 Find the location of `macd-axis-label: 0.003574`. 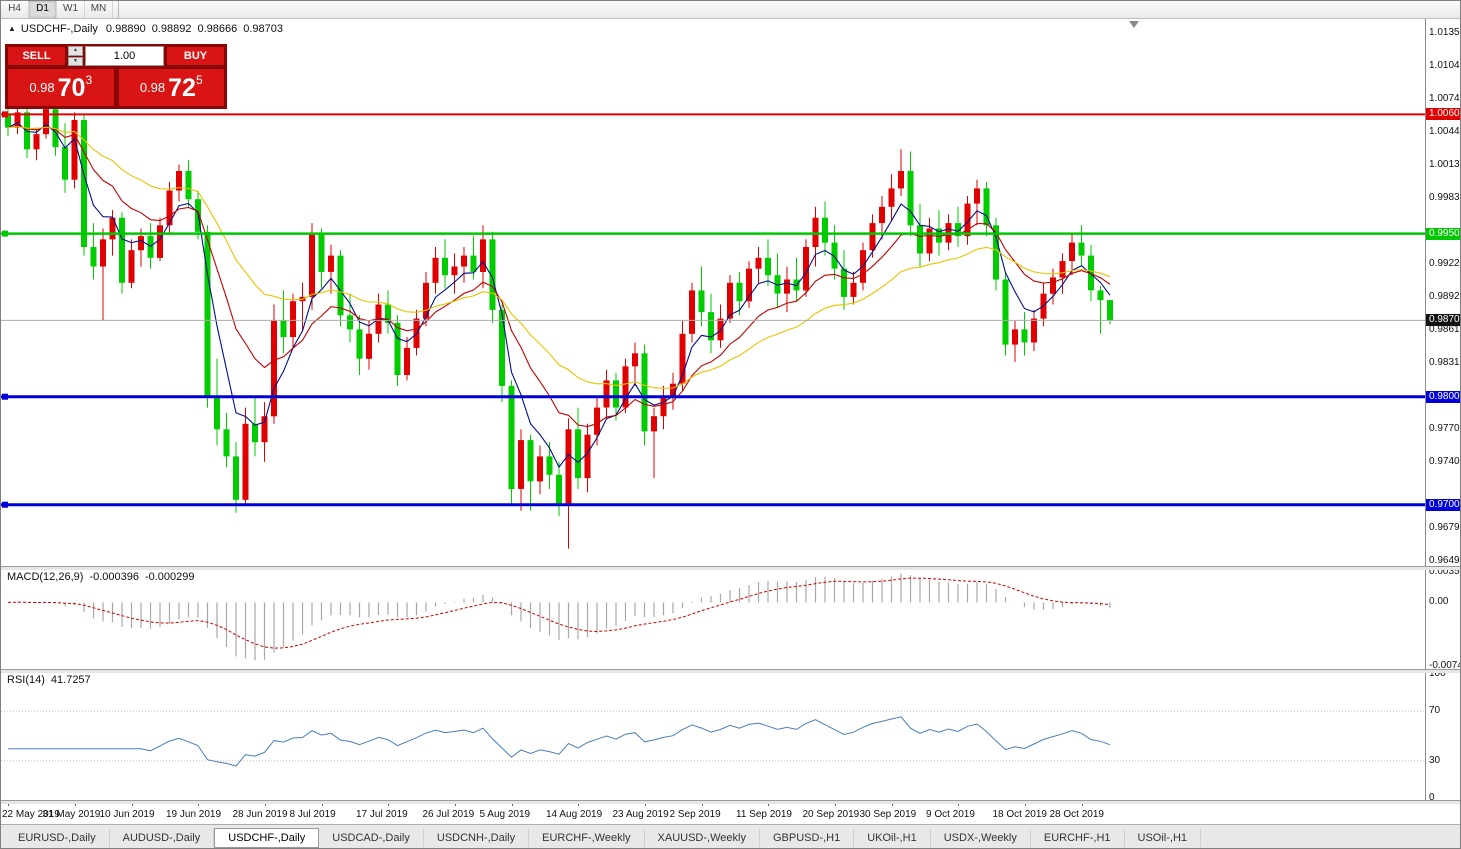

macd-axis-label: 0.003574 is located at coordinates (1444, 571).